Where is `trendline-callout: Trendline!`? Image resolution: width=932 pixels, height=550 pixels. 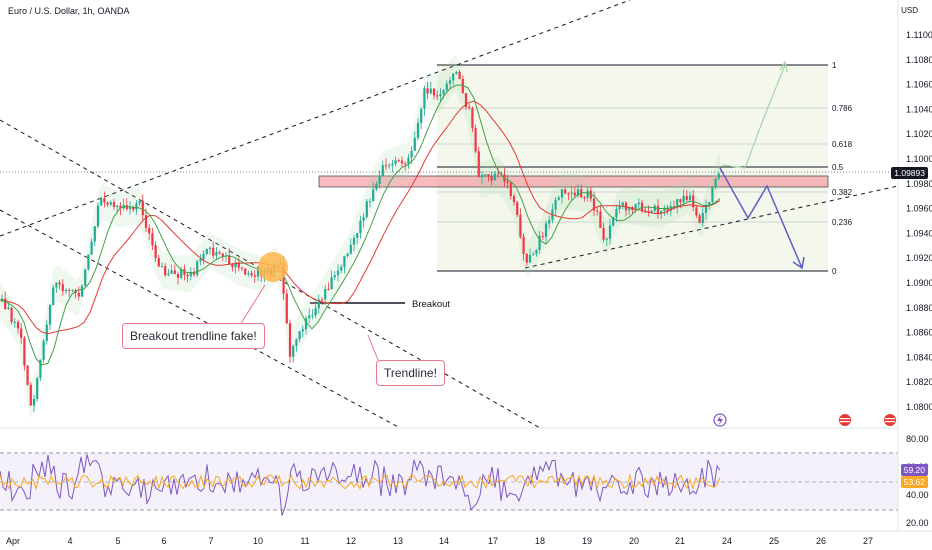 trendline-callout: Trendline! is located at coordinates (410, 373).